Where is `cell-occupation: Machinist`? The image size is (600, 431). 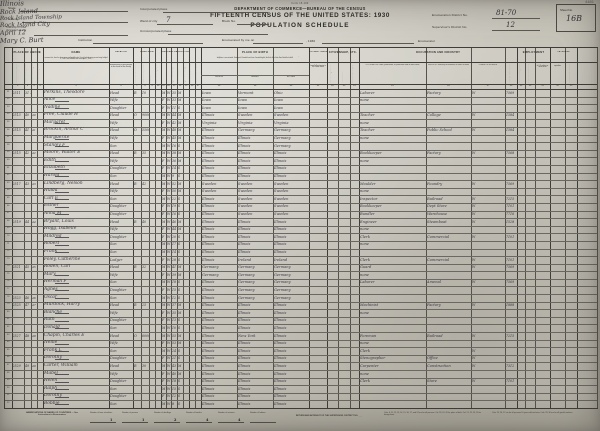
cell-occupation: Machinist is located at coordinates (369, 305).